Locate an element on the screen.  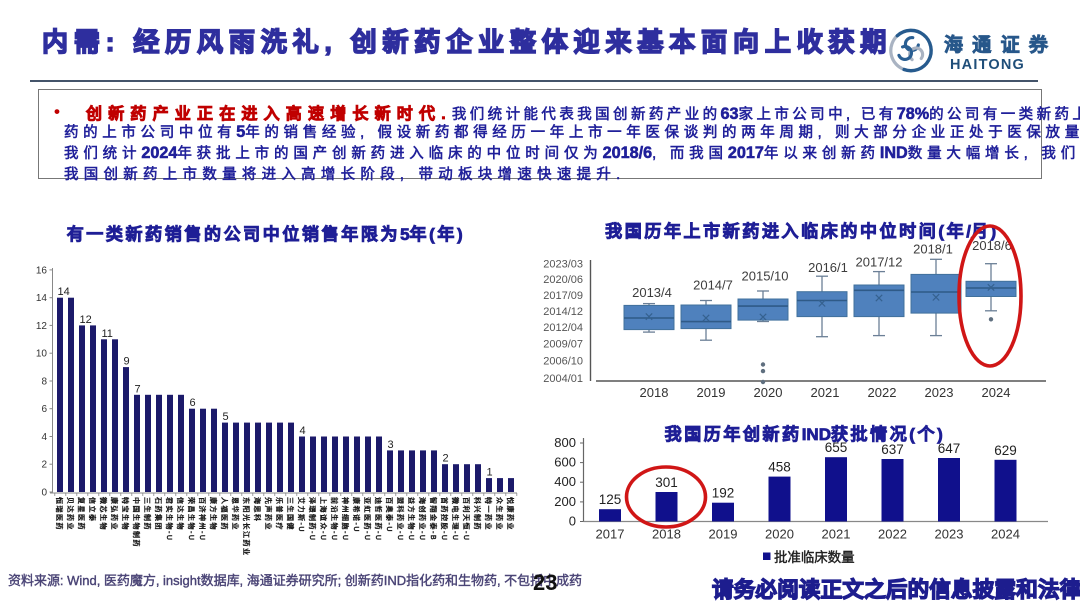
svg-text: 1 is located at coordinates (490, 473).